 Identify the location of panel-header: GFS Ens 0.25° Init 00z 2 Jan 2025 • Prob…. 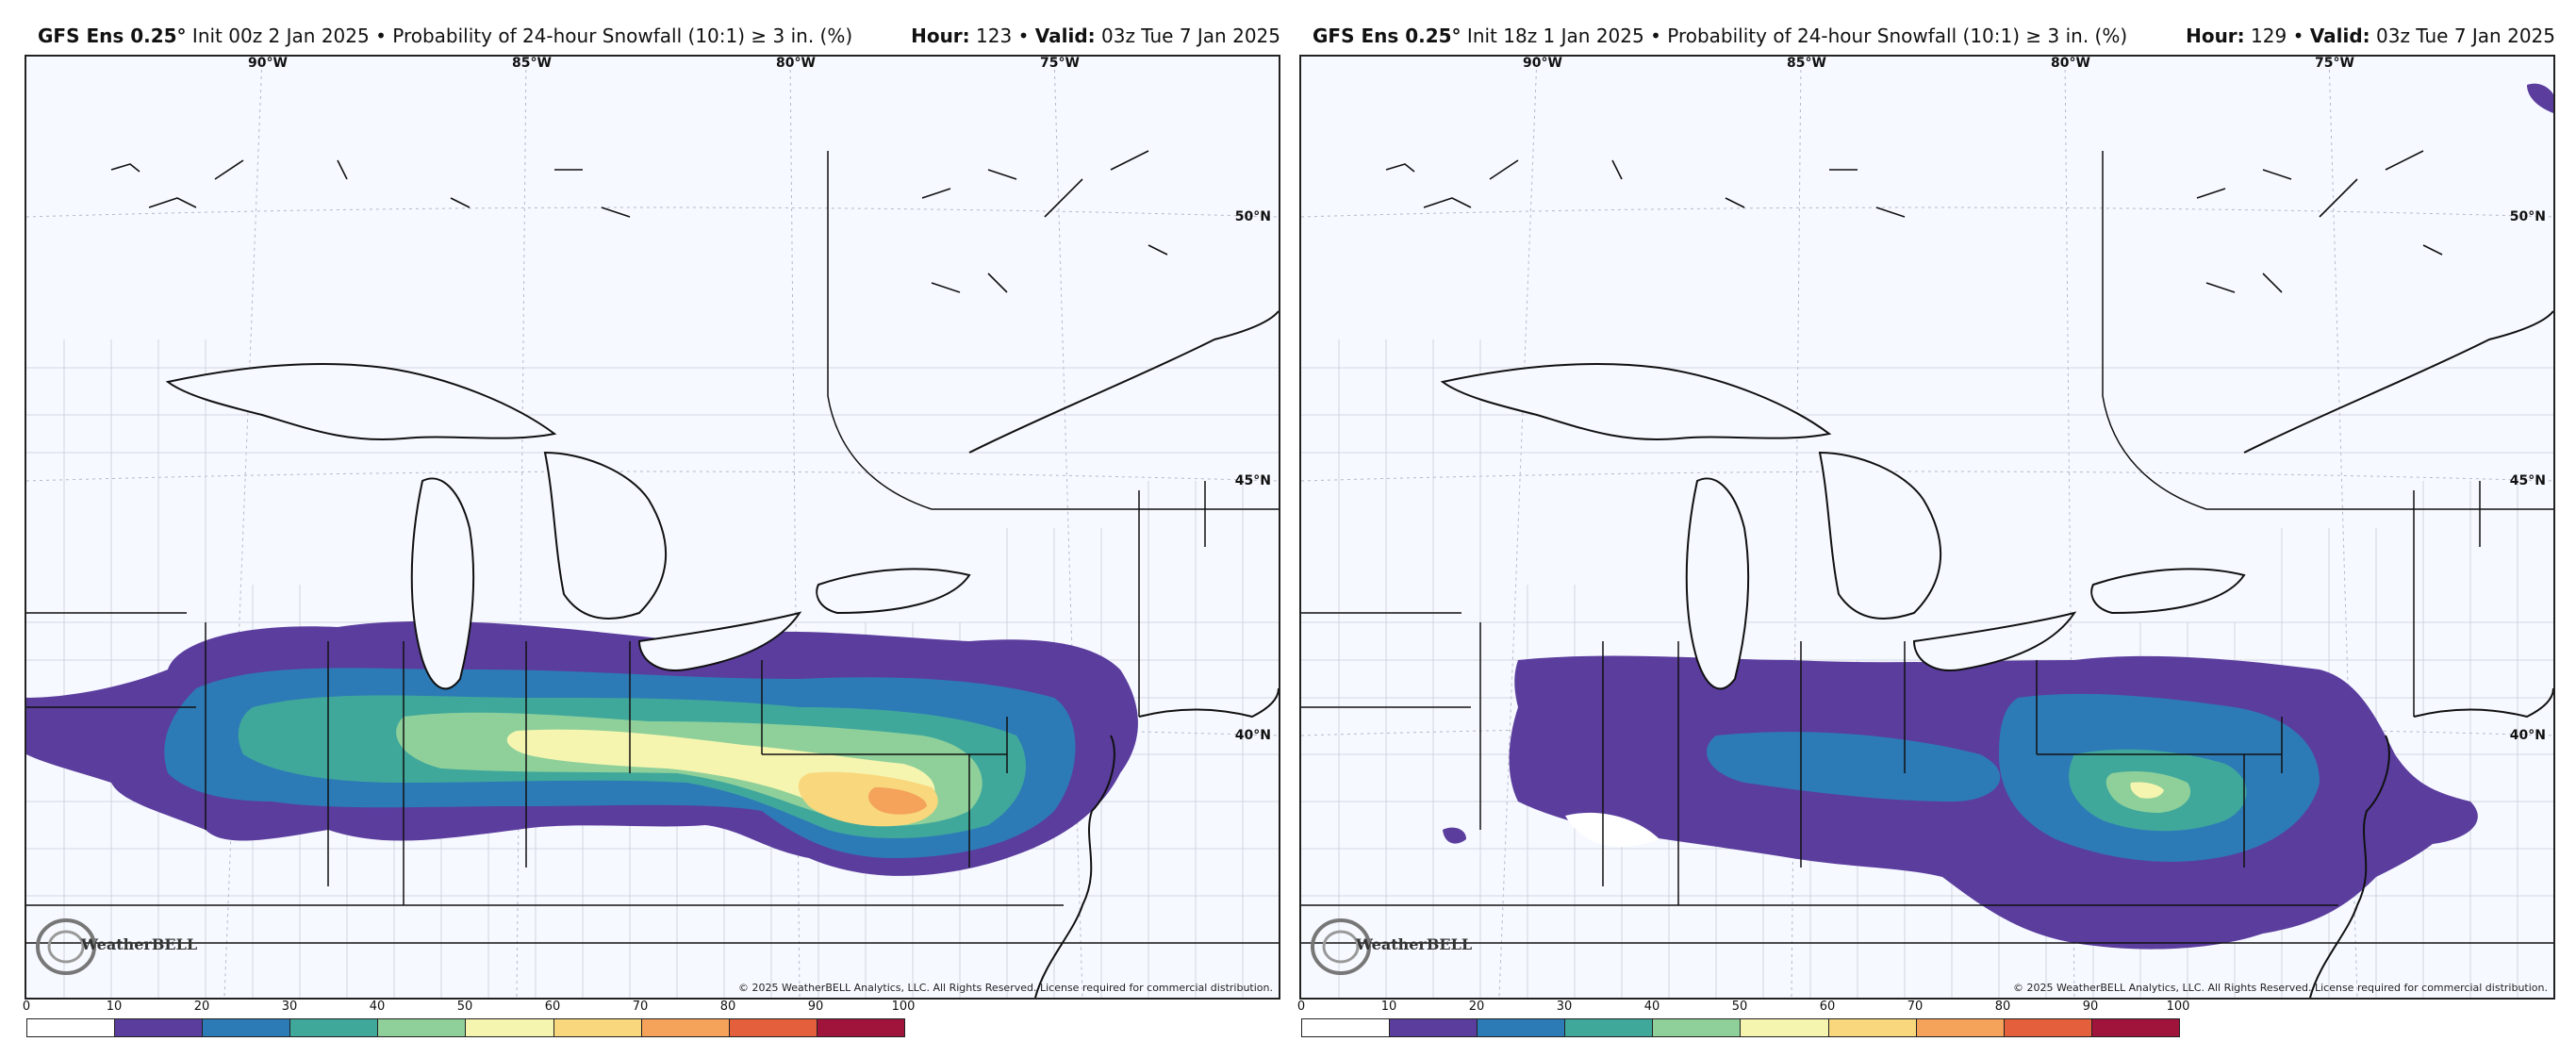
(659, 38).